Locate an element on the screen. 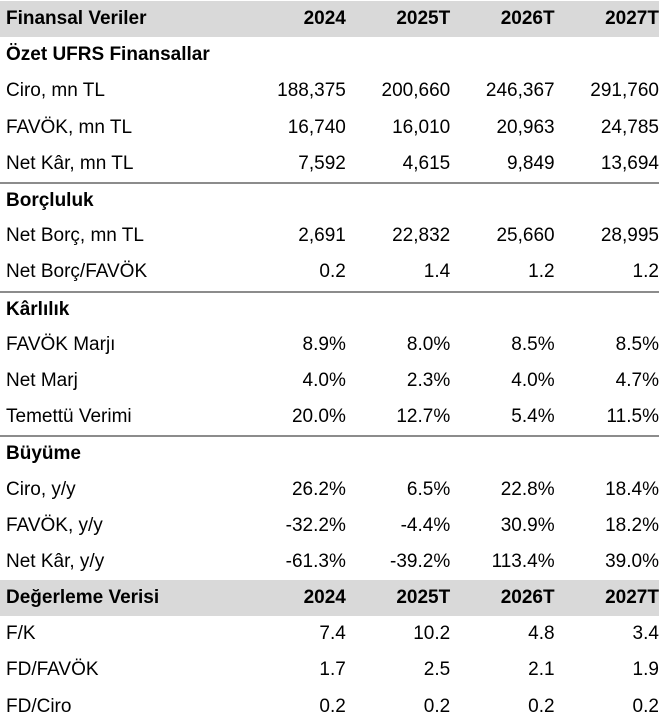 This screenshot has height=726, width=659. row-value: 8.9% is located at coordinates (324, 344).